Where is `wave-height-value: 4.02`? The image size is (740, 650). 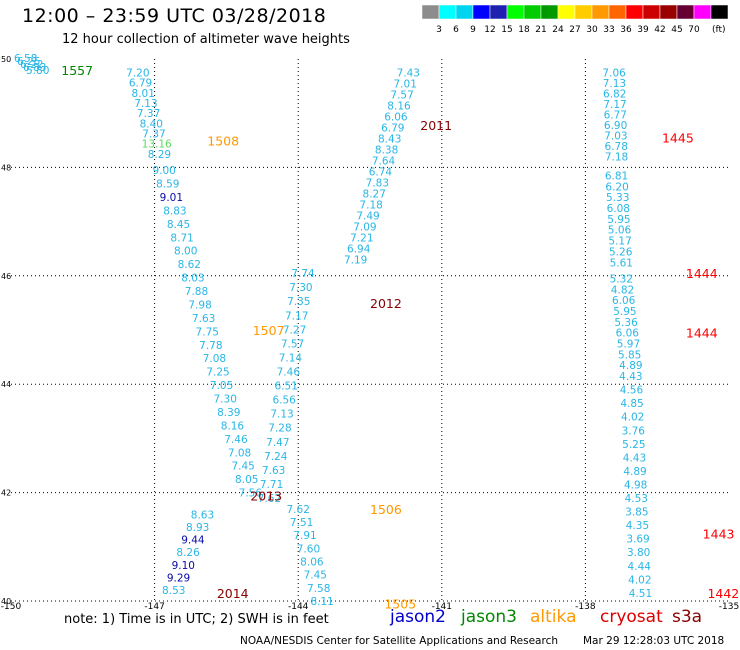
wave-height-value: 4.02 is located at coordinates (632, 418).